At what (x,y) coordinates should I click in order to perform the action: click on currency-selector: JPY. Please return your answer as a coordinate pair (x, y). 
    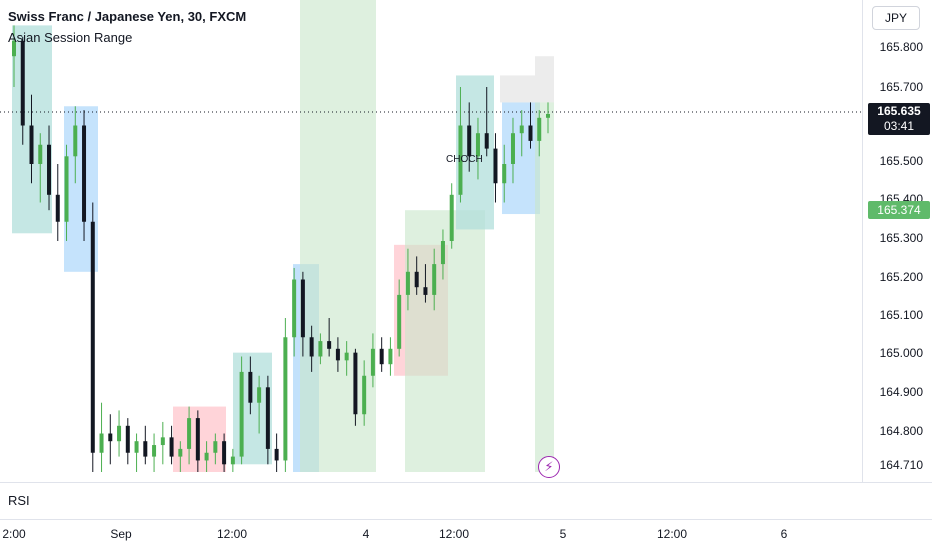
    Looking at the image, I should click on (896, 18).